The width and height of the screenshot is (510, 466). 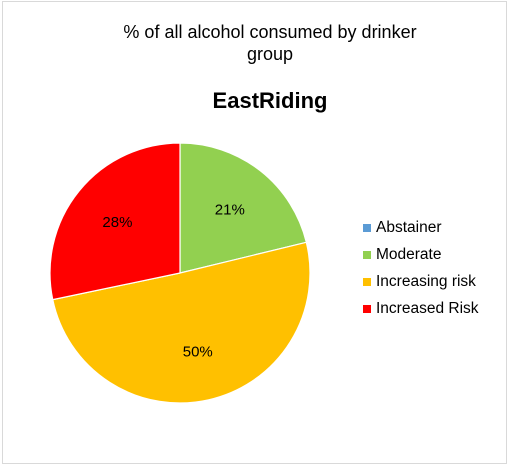 What do you see at coordinates (426, 281) in the screenshot?
I see `legend-label: Increasing risk` at bounding box center [426, 281].